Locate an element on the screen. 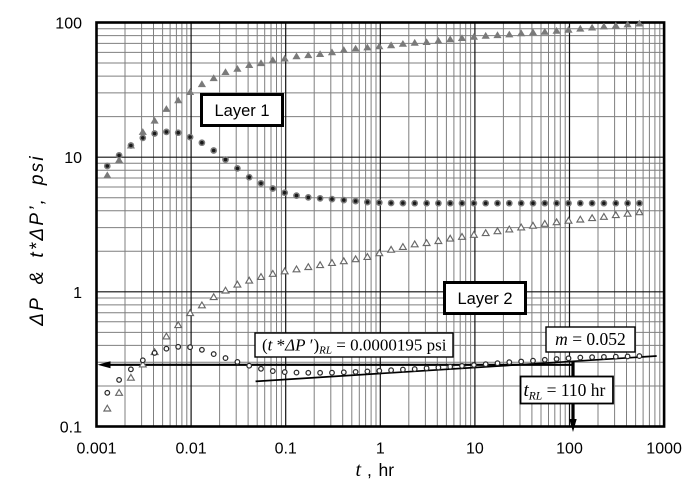 This screenshot has height=487, width=690. svg-text: tRL = 110 hr is located at coordinates (565, 391).